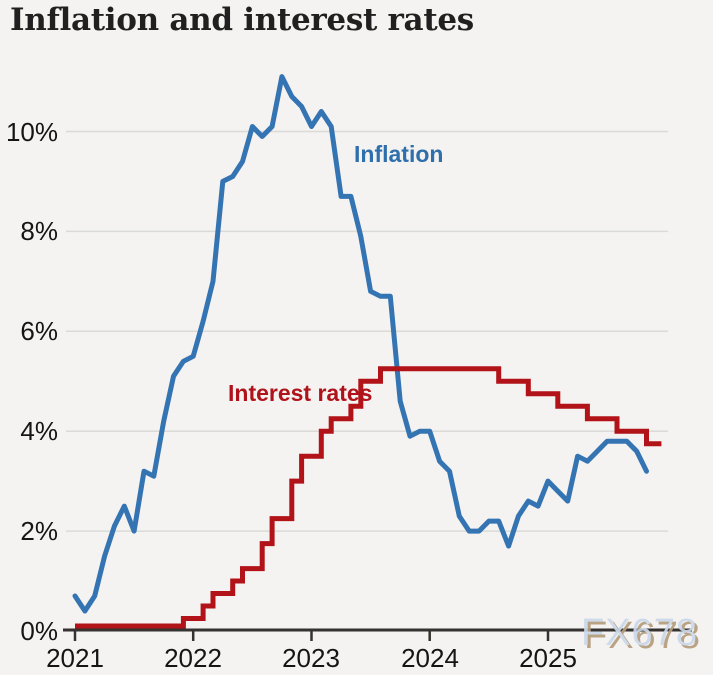  Describe the element at coordinates (31, 132) in the screenshot. I see `y-axis-label: 10%` at that location.